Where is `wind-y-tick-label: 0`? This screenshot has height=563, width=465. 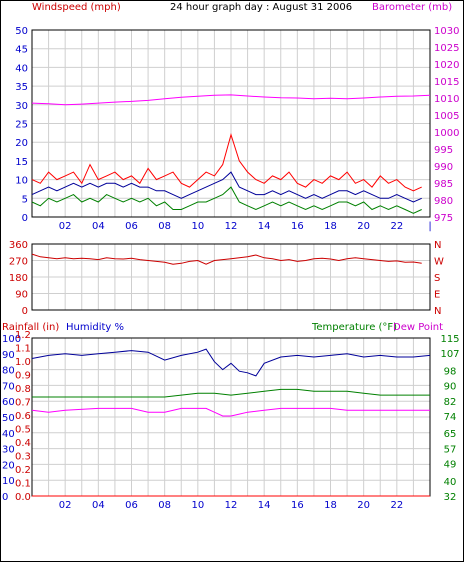
wind-y-tick-label: 0 is located at coordinates (25, 218).